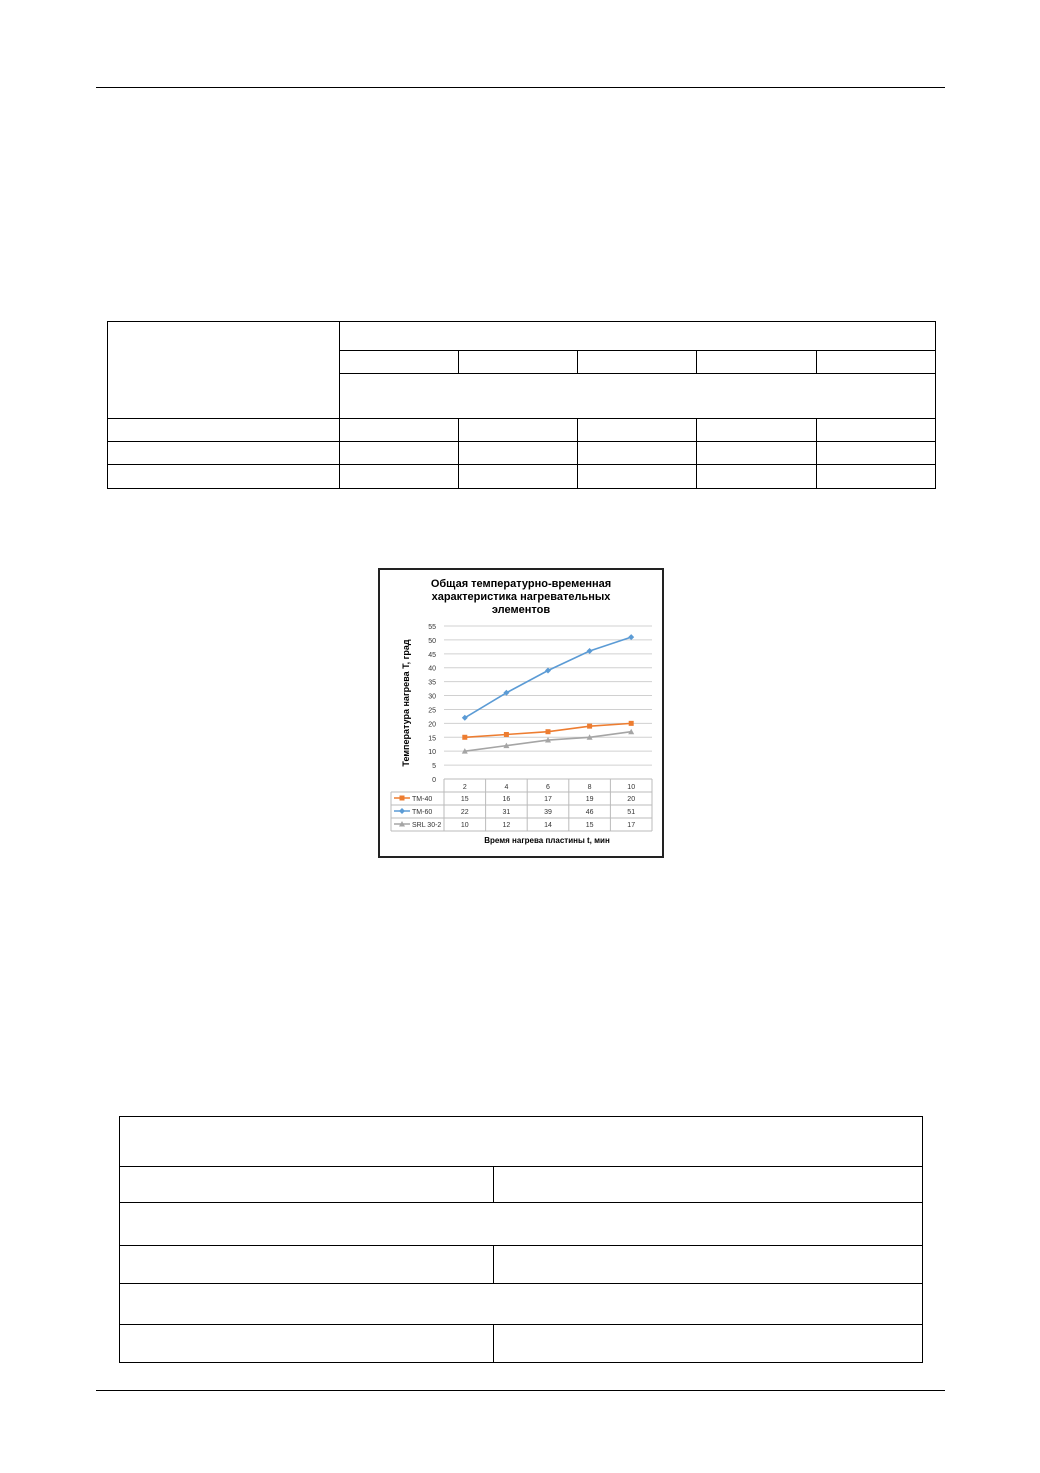 The height and width of the screenshot is (1473, 1040). Describe the element at coordinates (465, 787) in the screenshot. I see `x-tick-label: 2` at that location.